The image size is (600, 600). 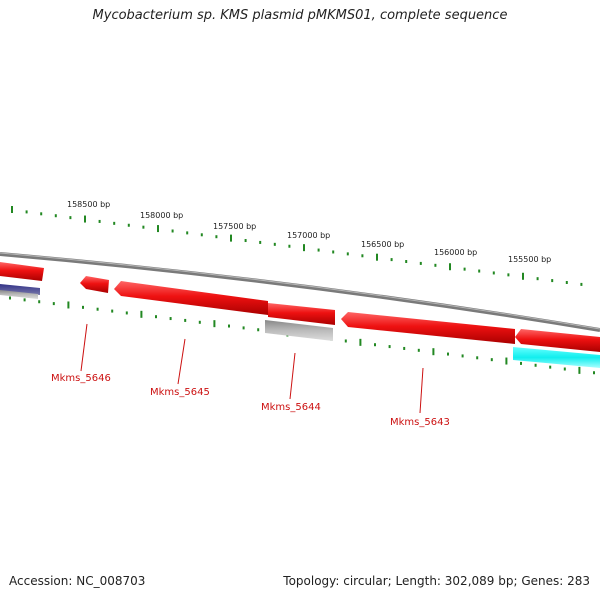 I want to click on accession-text: Accession: NC_008703, so click(x=77, y=581).